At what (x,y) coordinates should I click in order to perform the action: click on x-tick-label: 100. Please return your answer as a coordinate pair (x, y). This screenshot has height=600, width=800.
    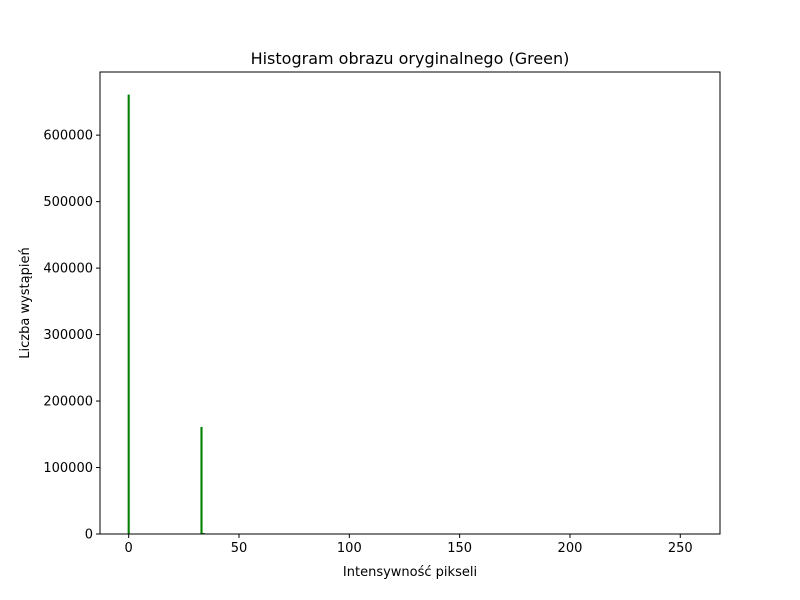
    Looking at the image, I should click on (349, 548).